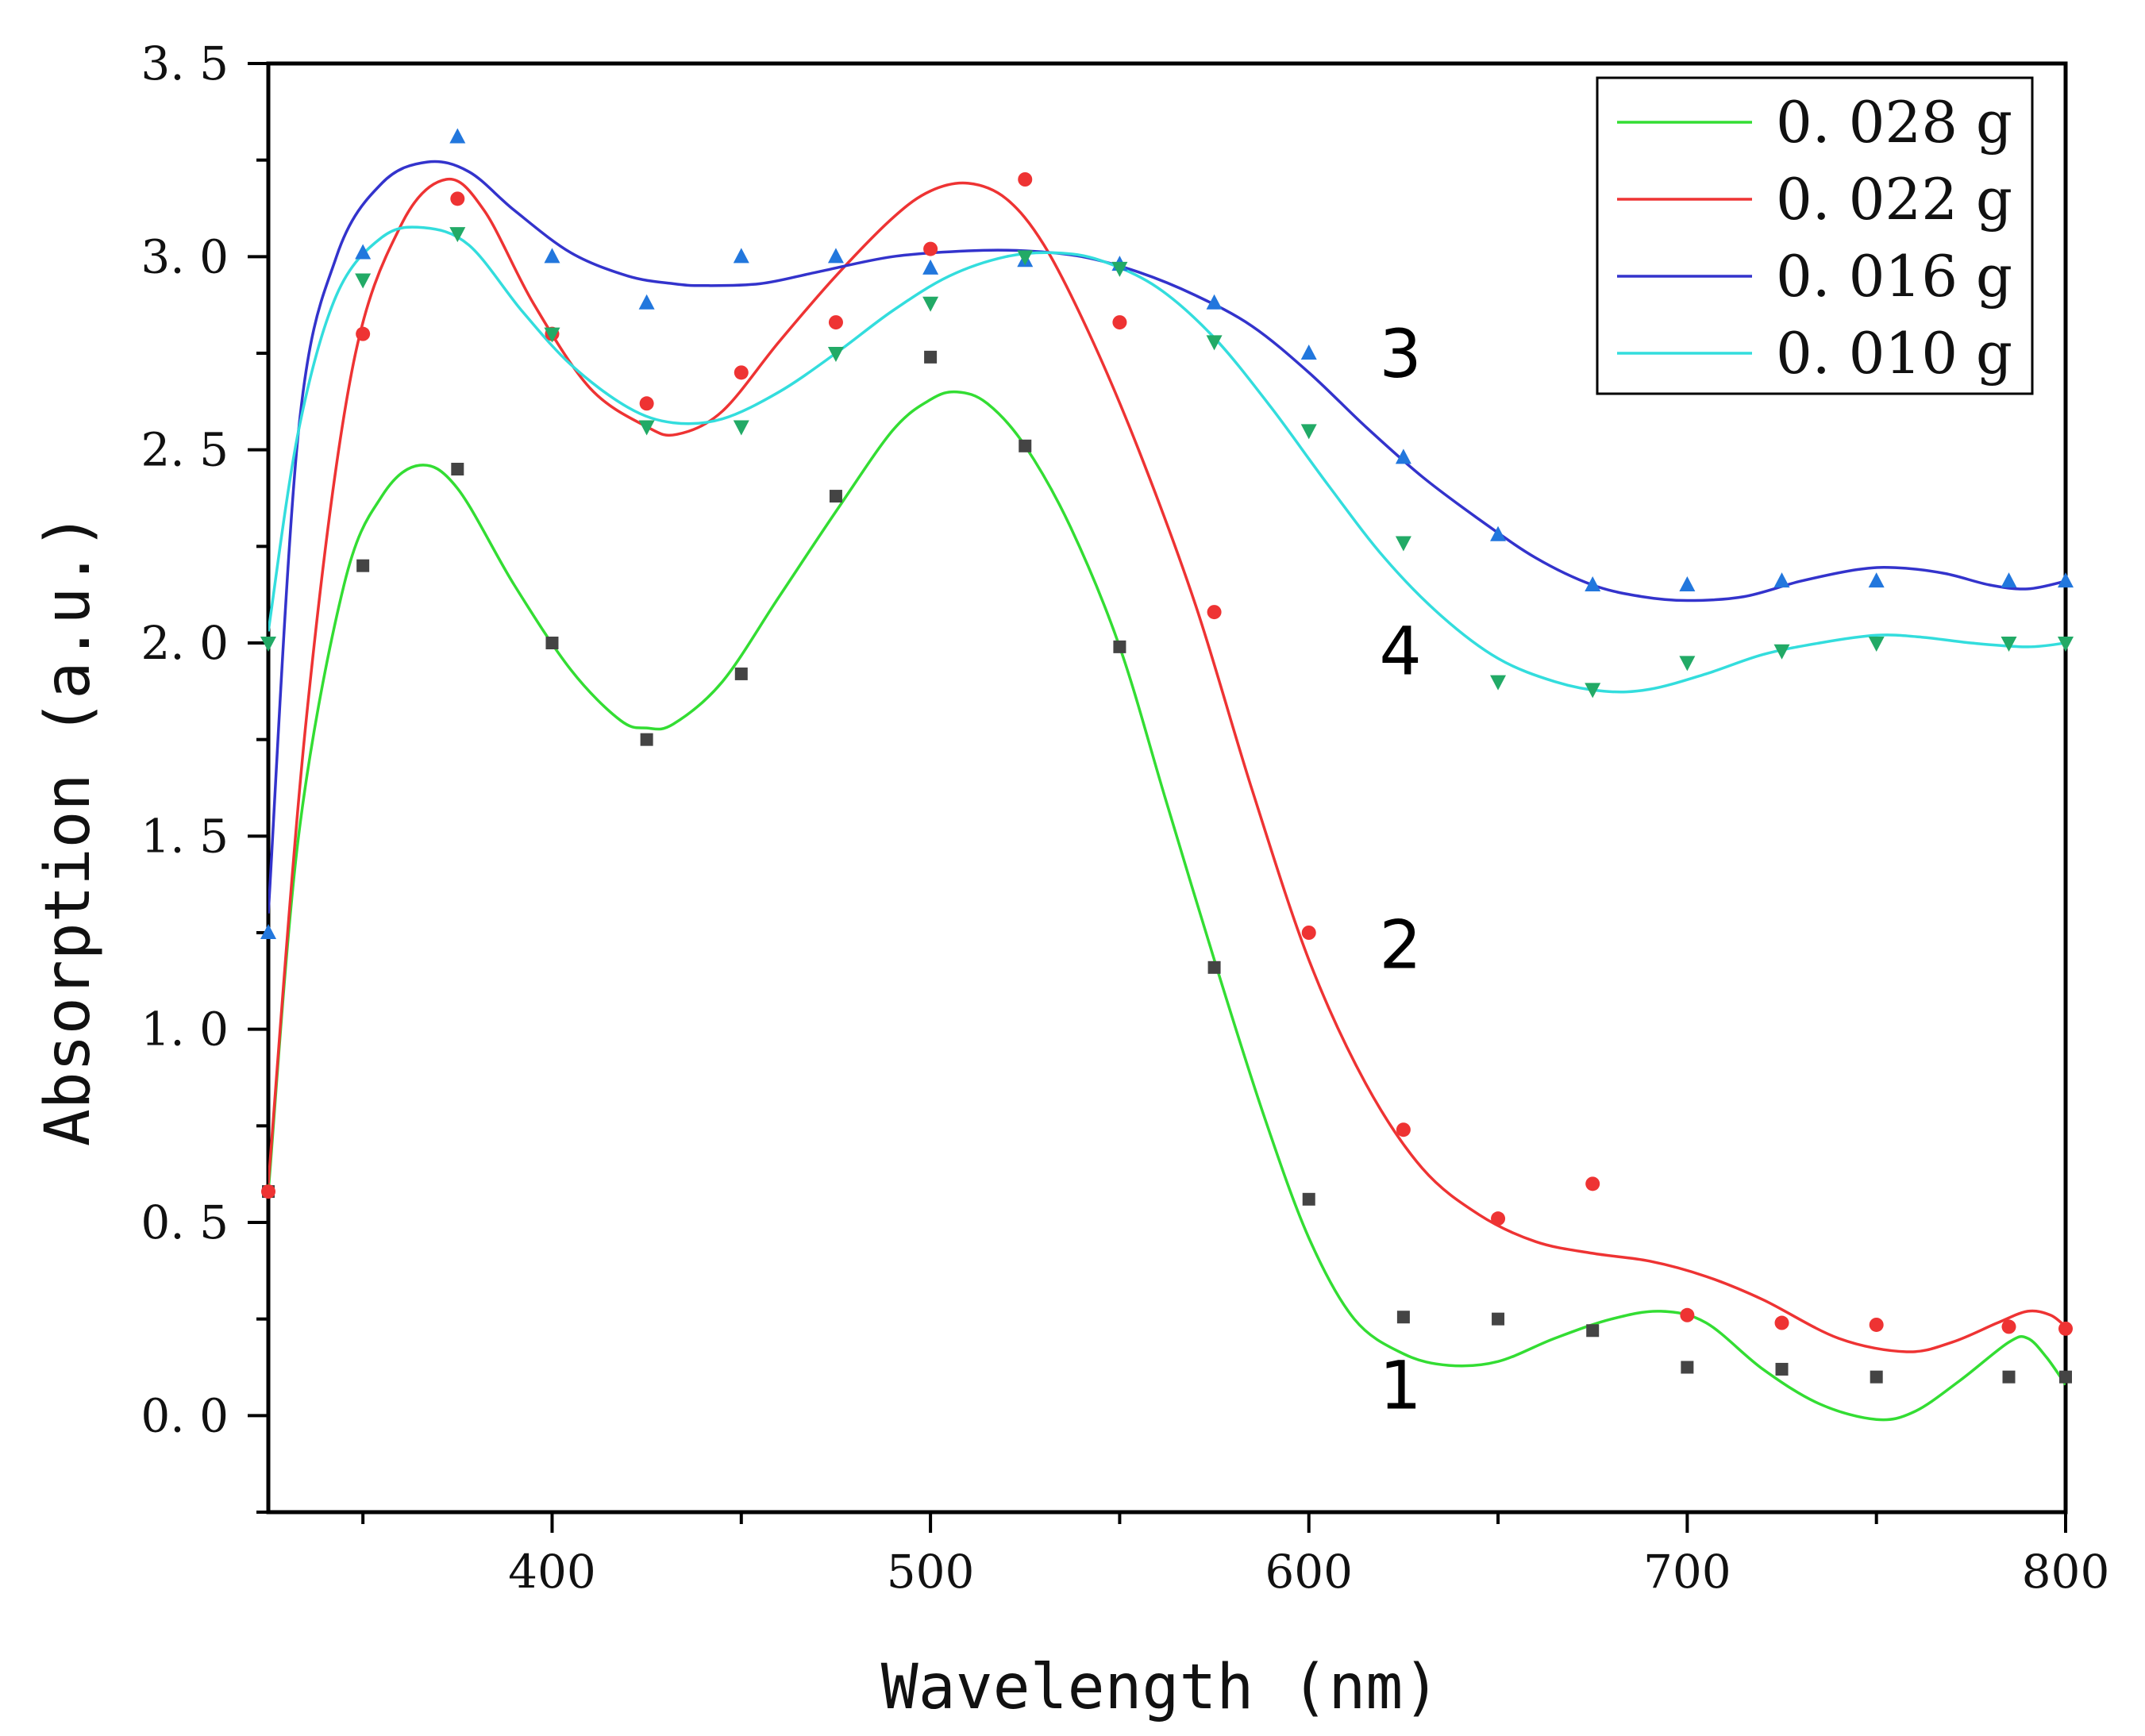  What do you see at coordinates (185, 643) in the screenshot?
I see `y-tick-label: 2. 0` at bounding box center [185, 643].